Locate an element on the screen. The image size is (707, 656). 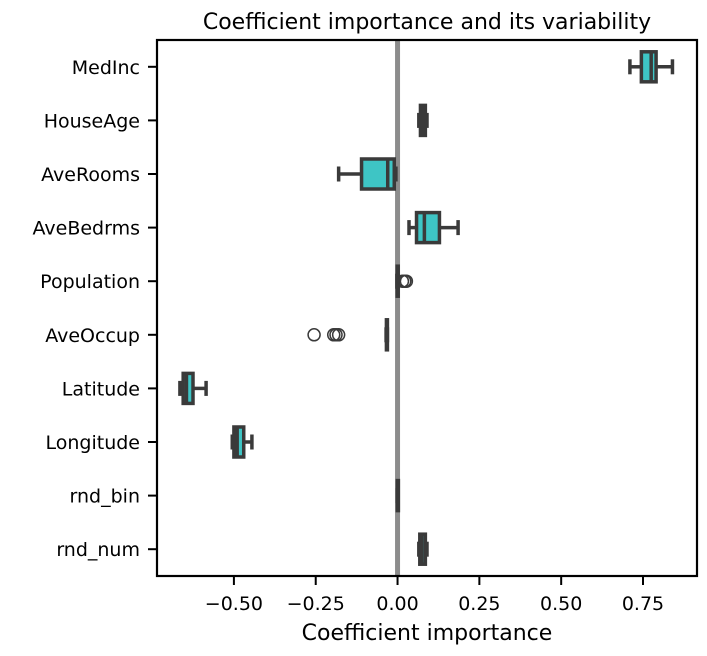
y-tick-label: HouseAge is located at coordinates (92, 121).